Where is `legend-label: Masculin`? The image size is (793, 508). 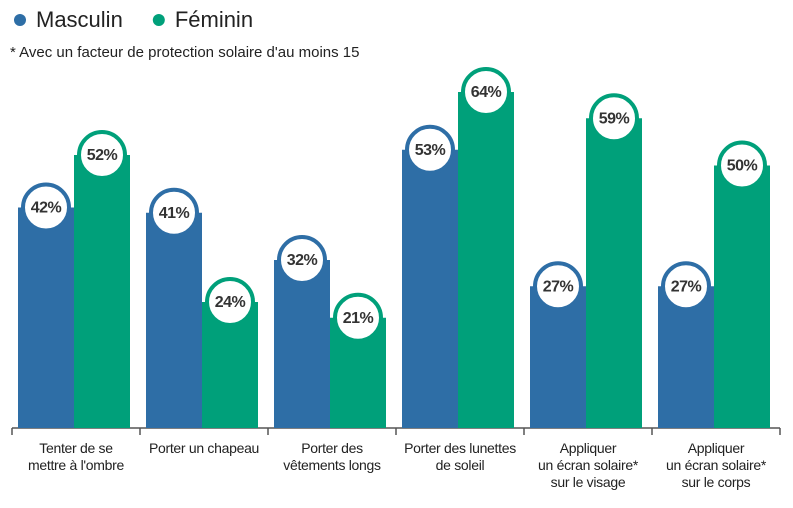
legend-label: Masculin is located at coordinates (79, 19).